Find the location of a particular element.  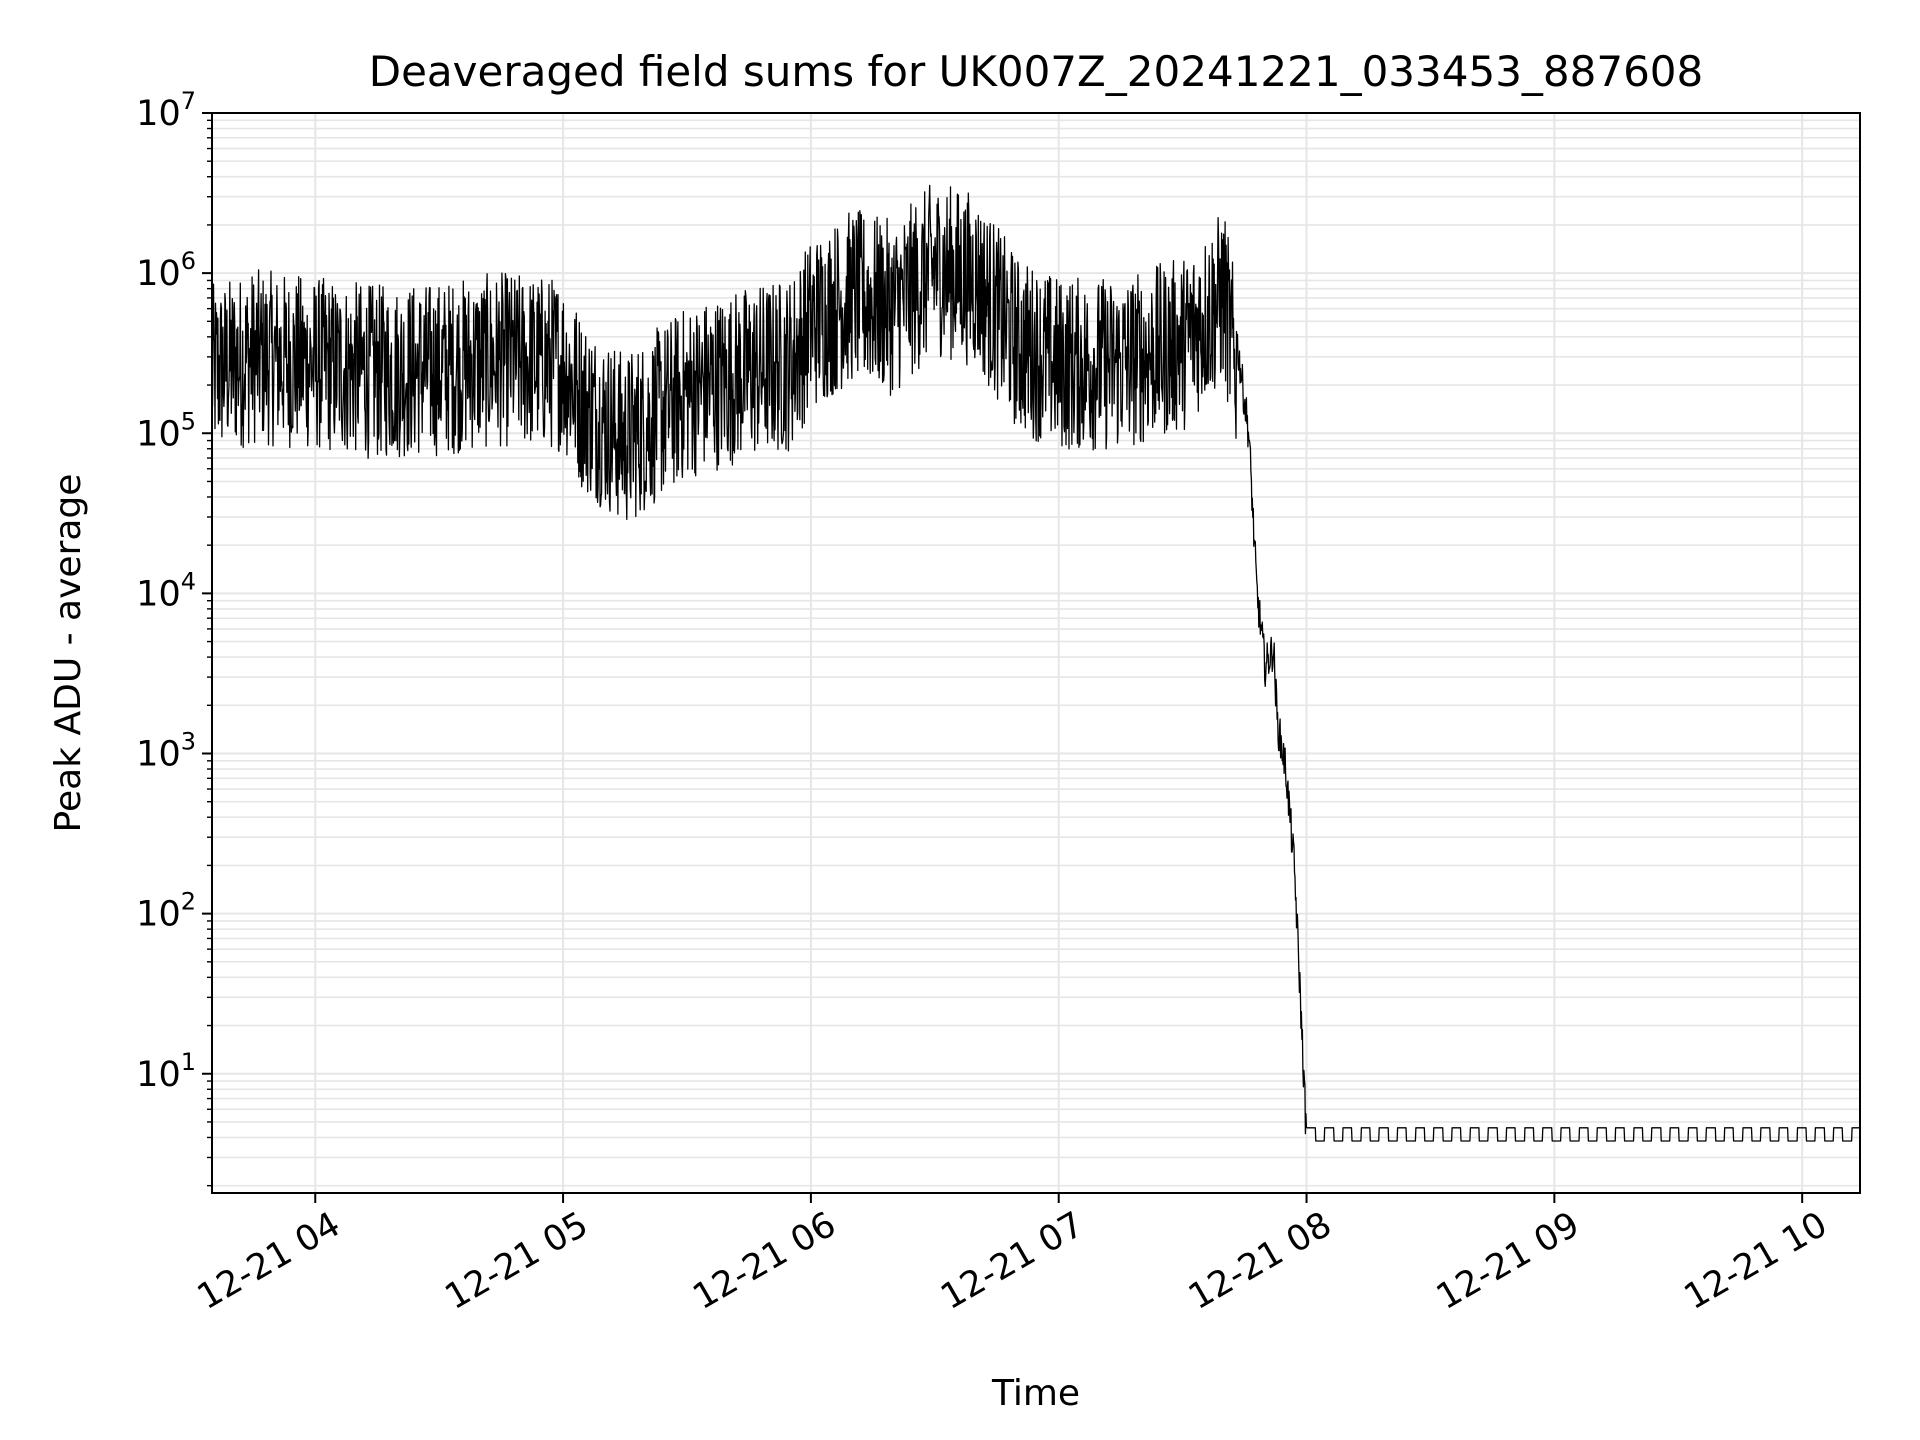

y-tick-label: 10⁴ is located at coordinates (166, 590).